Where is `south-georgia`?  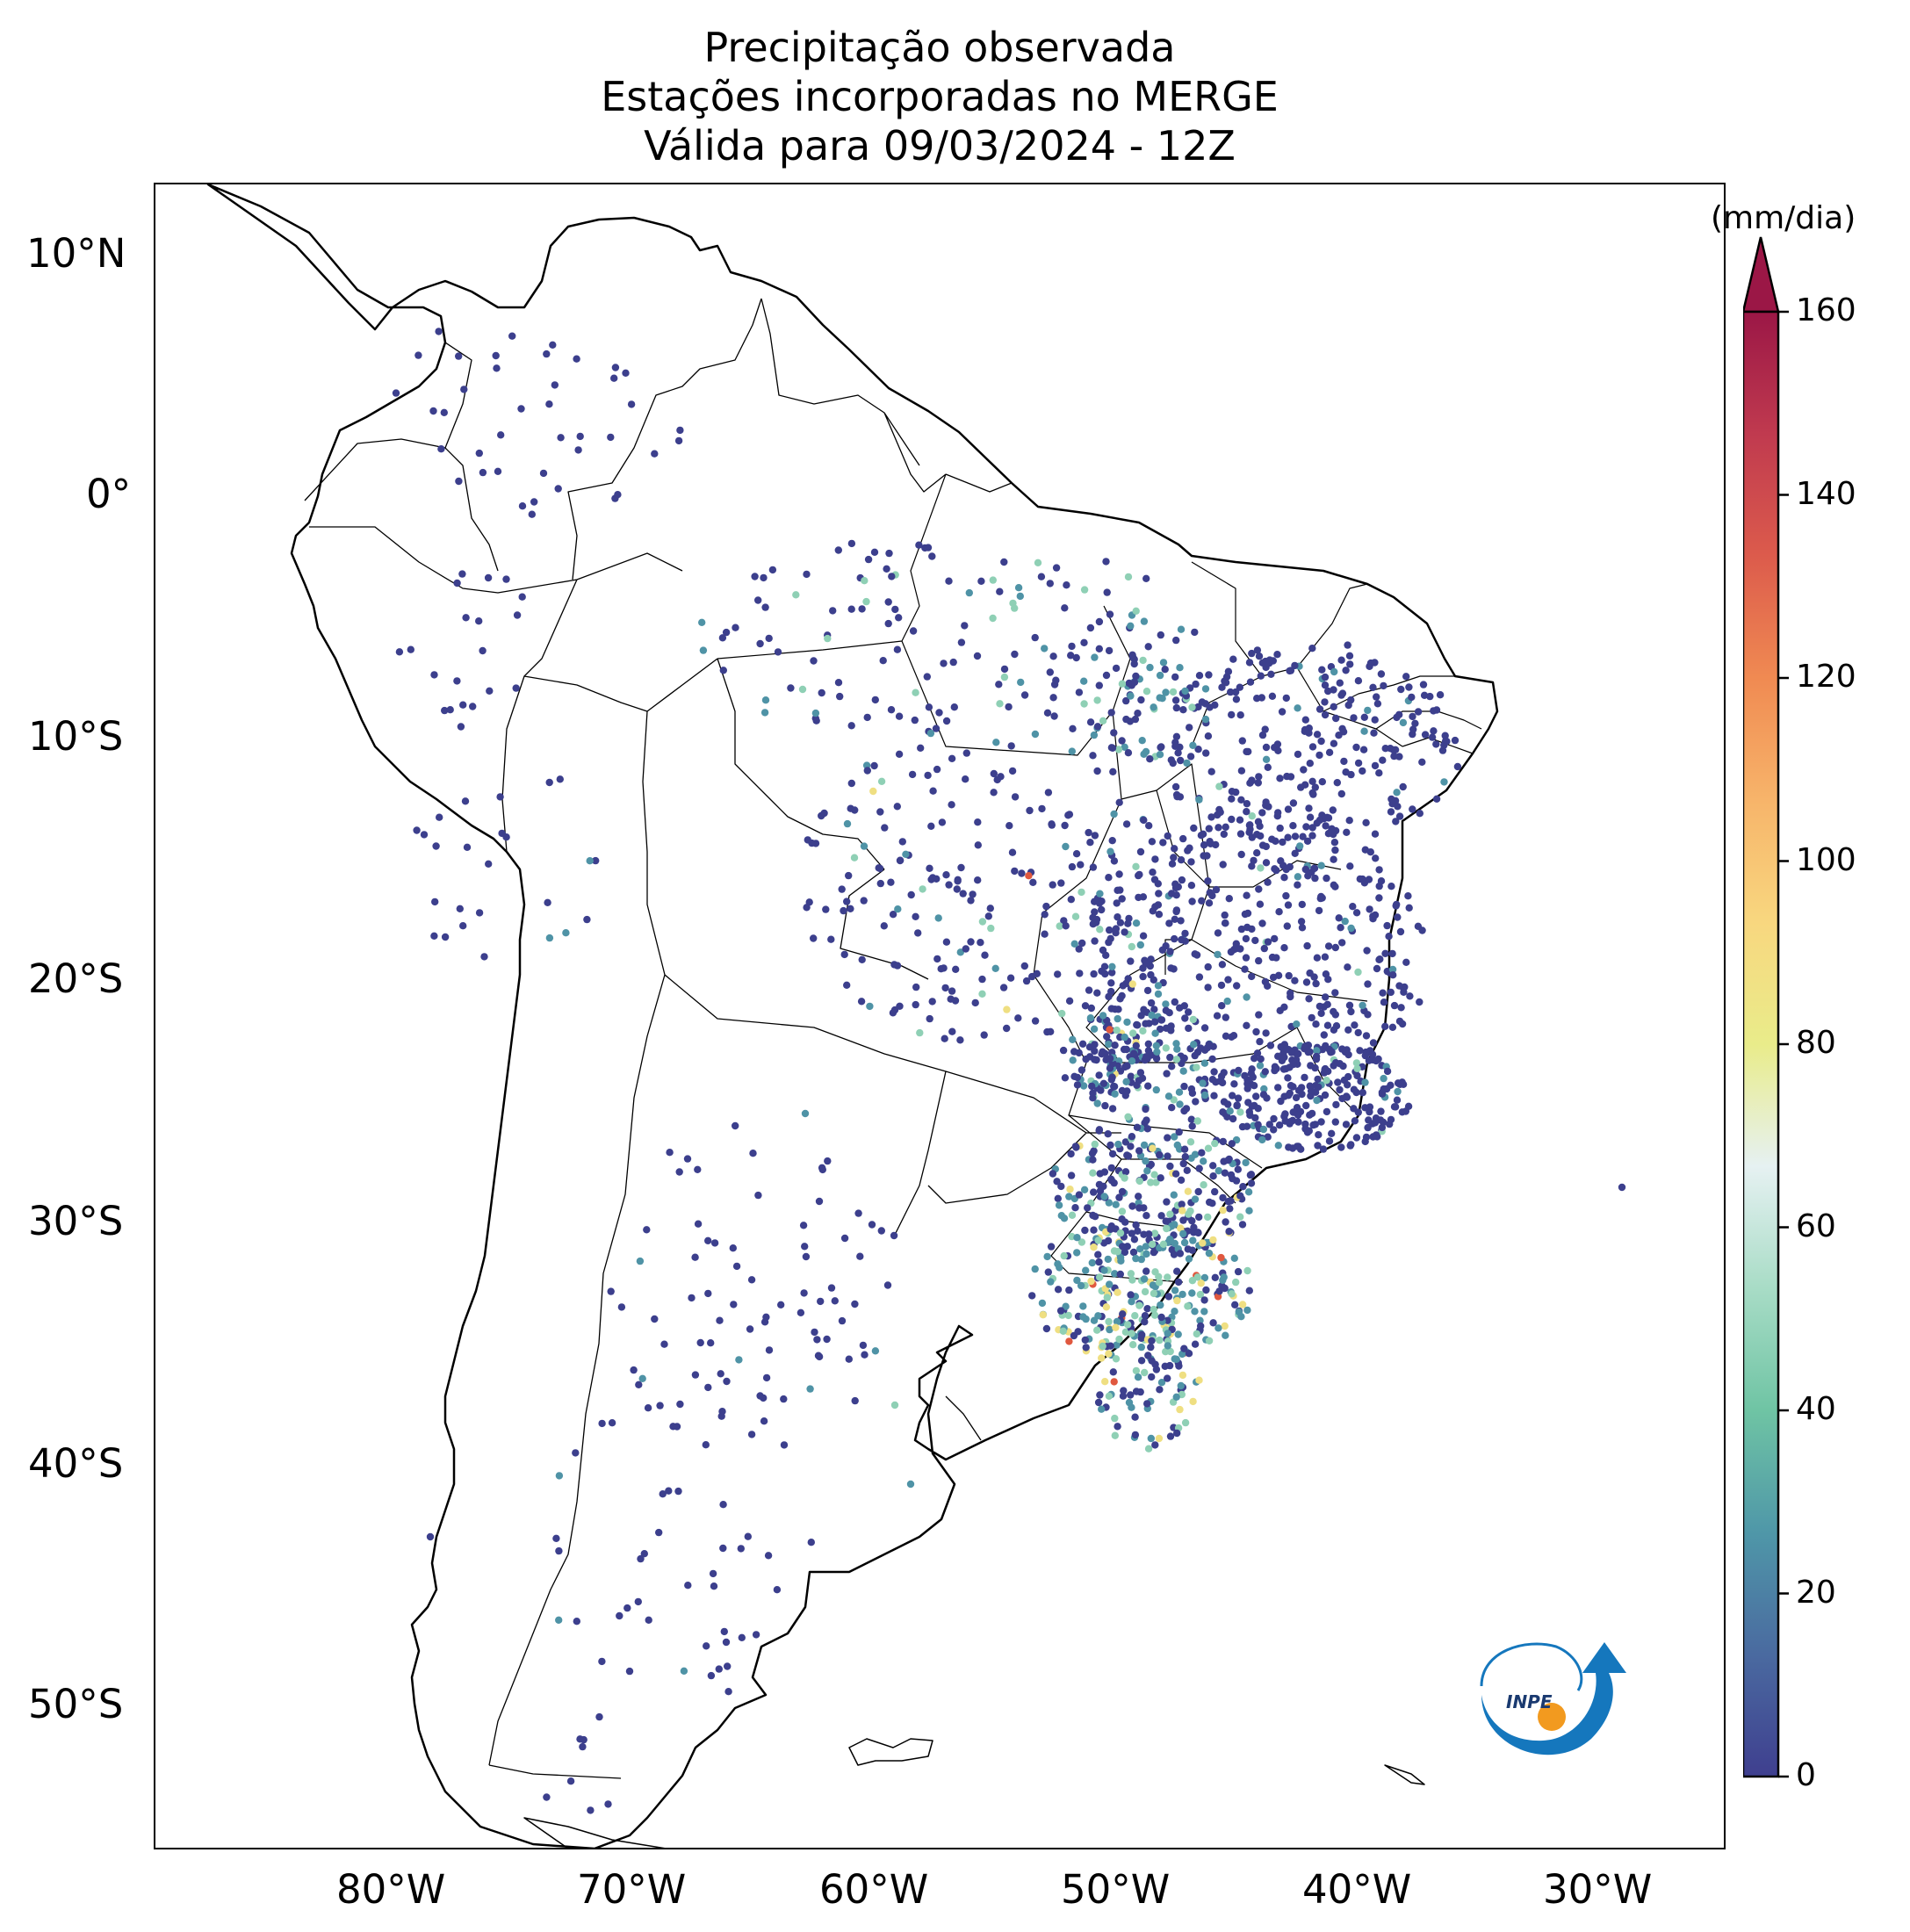 south-georgia is located at coordinates (1404, 1775).